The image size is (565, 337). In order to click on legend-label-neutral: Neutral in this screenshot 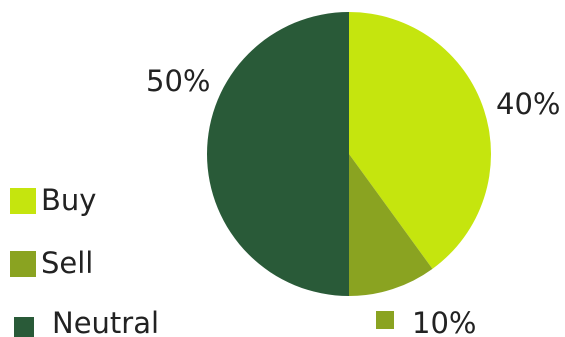, I will do `click(105, 321)`.